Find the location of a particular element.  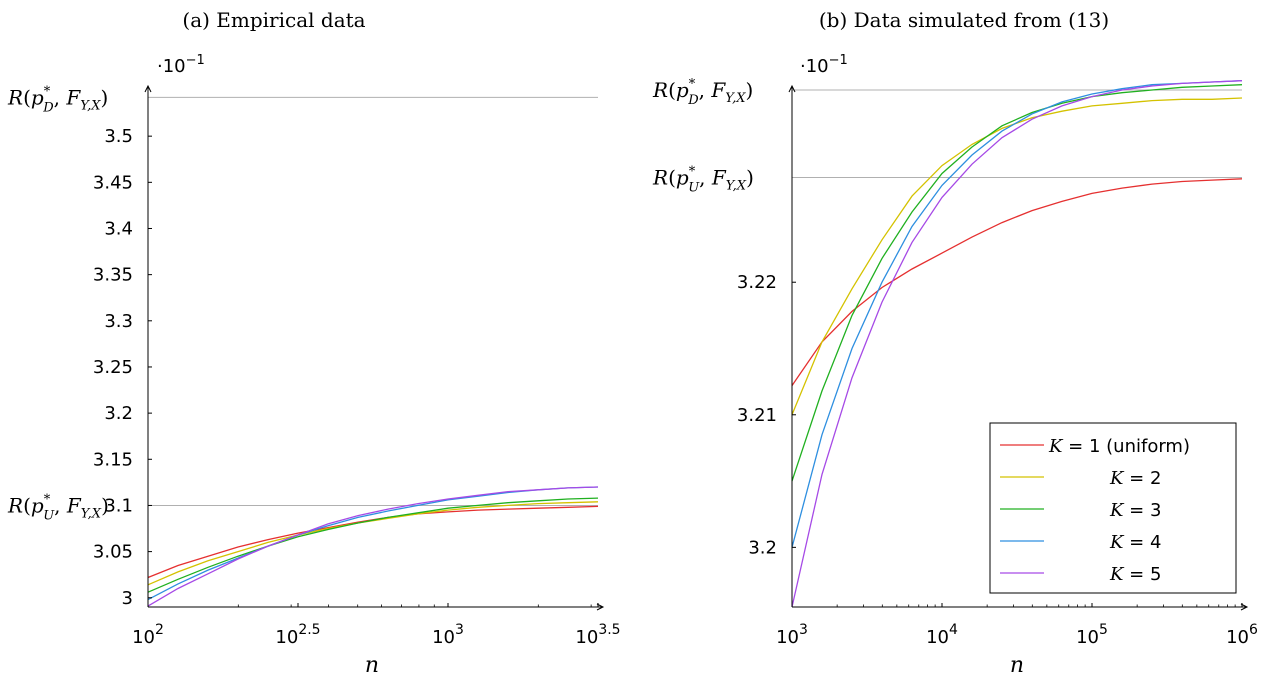

y-tick-label: 3.5 is located at coordinates (118, 136).